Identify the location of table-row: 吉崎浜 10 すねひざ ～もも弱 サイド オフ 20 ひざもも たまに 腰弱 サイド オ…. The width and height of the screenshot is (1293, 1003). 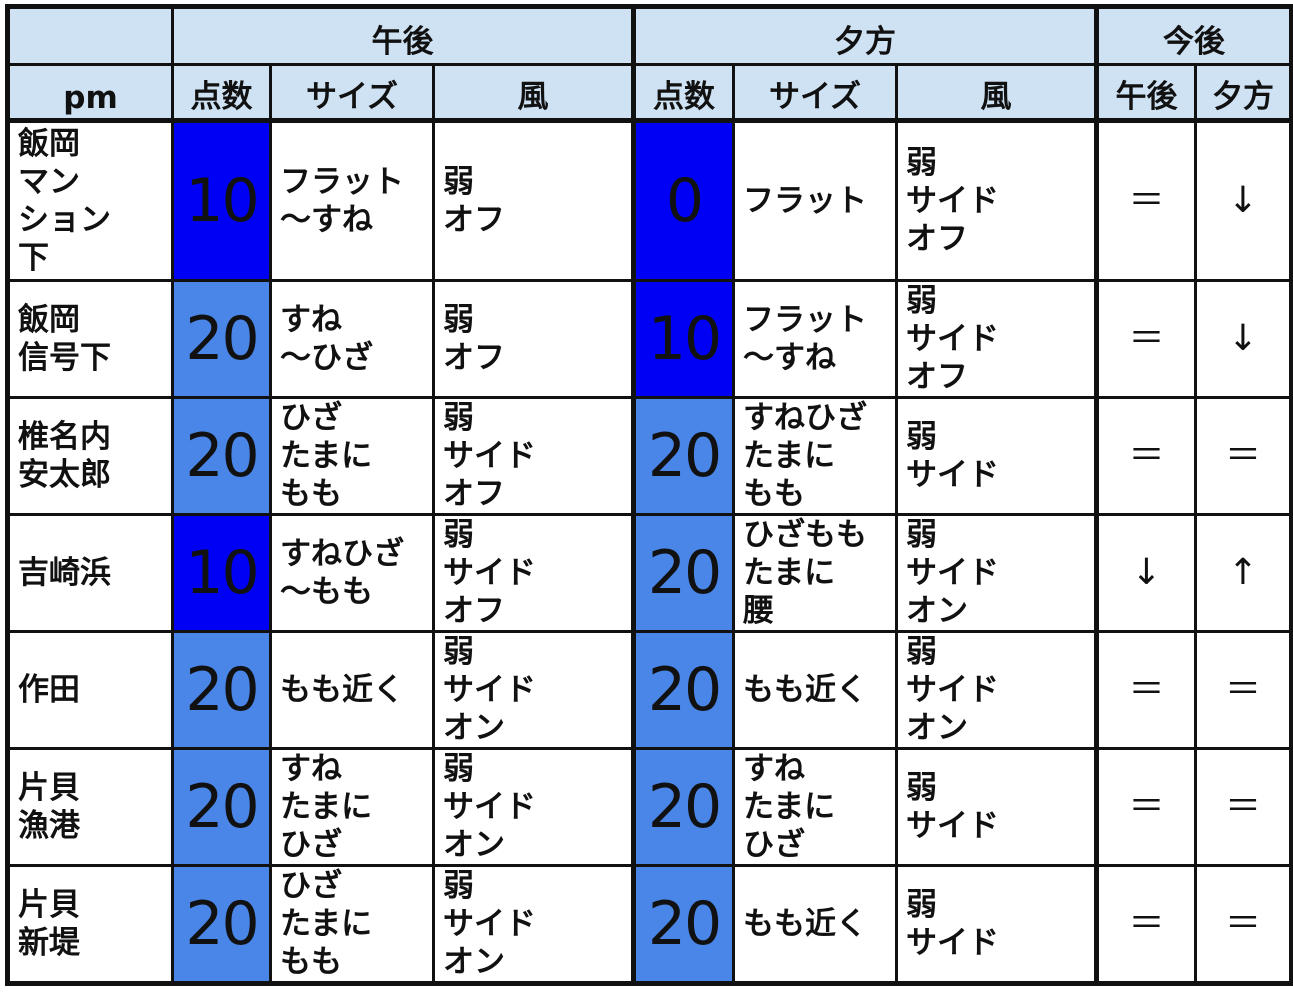
(649, 573).